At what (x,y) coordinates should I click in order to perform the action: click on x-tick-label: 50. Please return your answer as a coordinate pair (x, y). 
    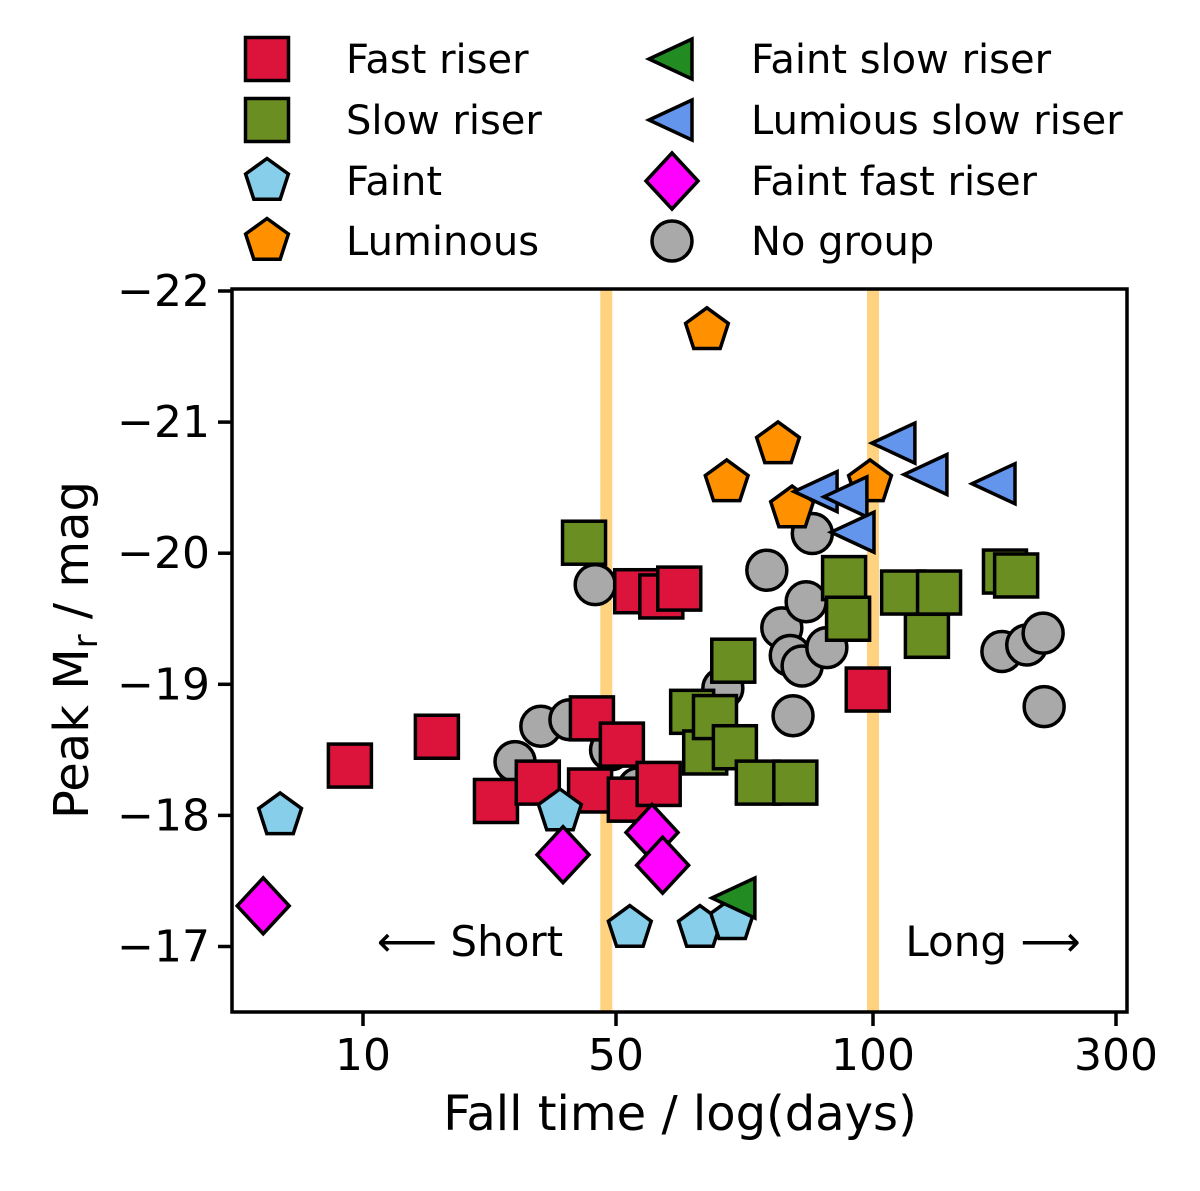
    Looking at the image, I should click on (616, 1055).